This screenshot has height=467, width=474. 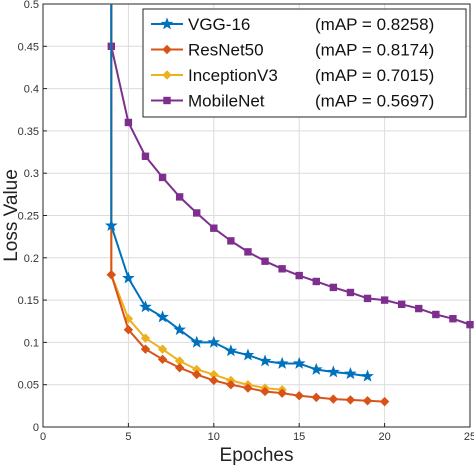 I want to click on legend-item: ResNet50 (mAP = 0.8174), so click(x=292, y=50).